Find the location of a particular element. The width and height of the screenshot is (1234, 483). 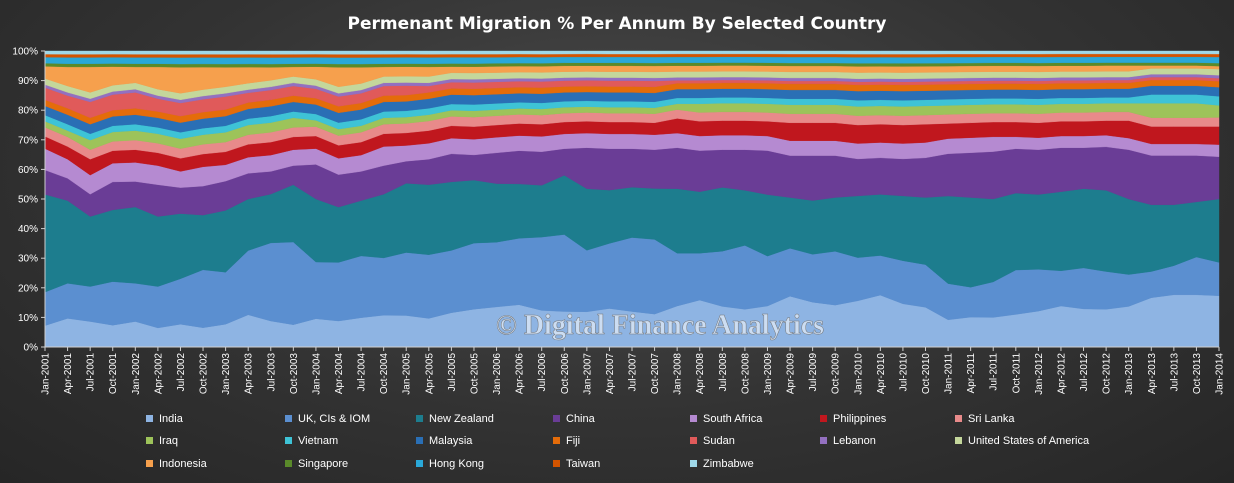

legend-item-lebanon: Lebanon is located at coordinates (848, 441).